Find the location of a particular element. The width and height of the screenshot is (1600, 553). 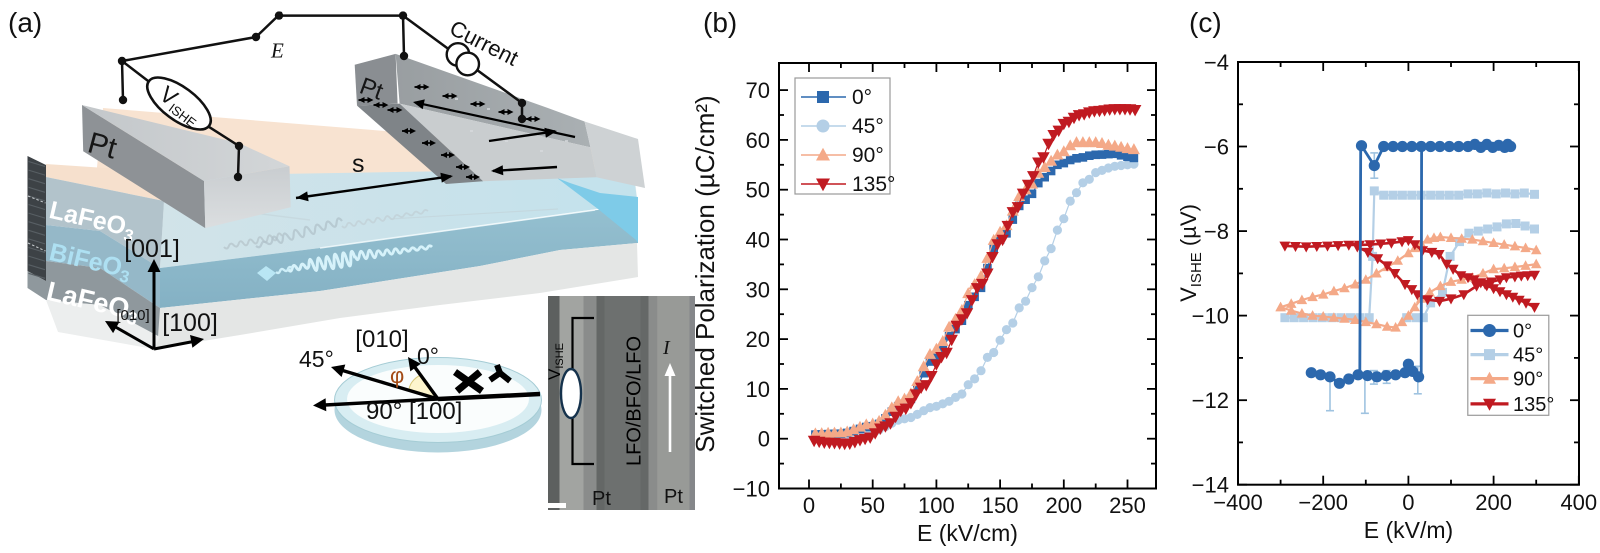

svg-text: 70 is located at coordinates (758, 90).